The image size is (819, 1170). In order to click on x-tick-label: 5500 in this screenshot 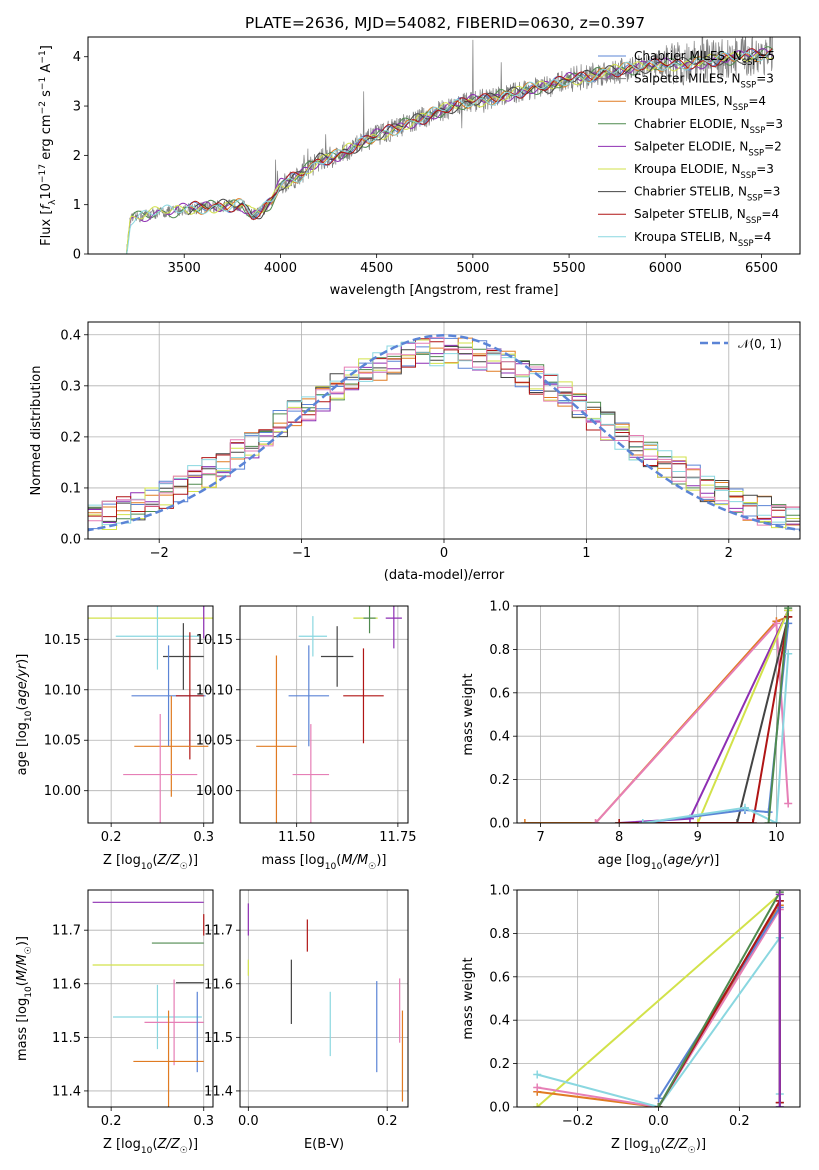, I will do `click(569, 268)`.